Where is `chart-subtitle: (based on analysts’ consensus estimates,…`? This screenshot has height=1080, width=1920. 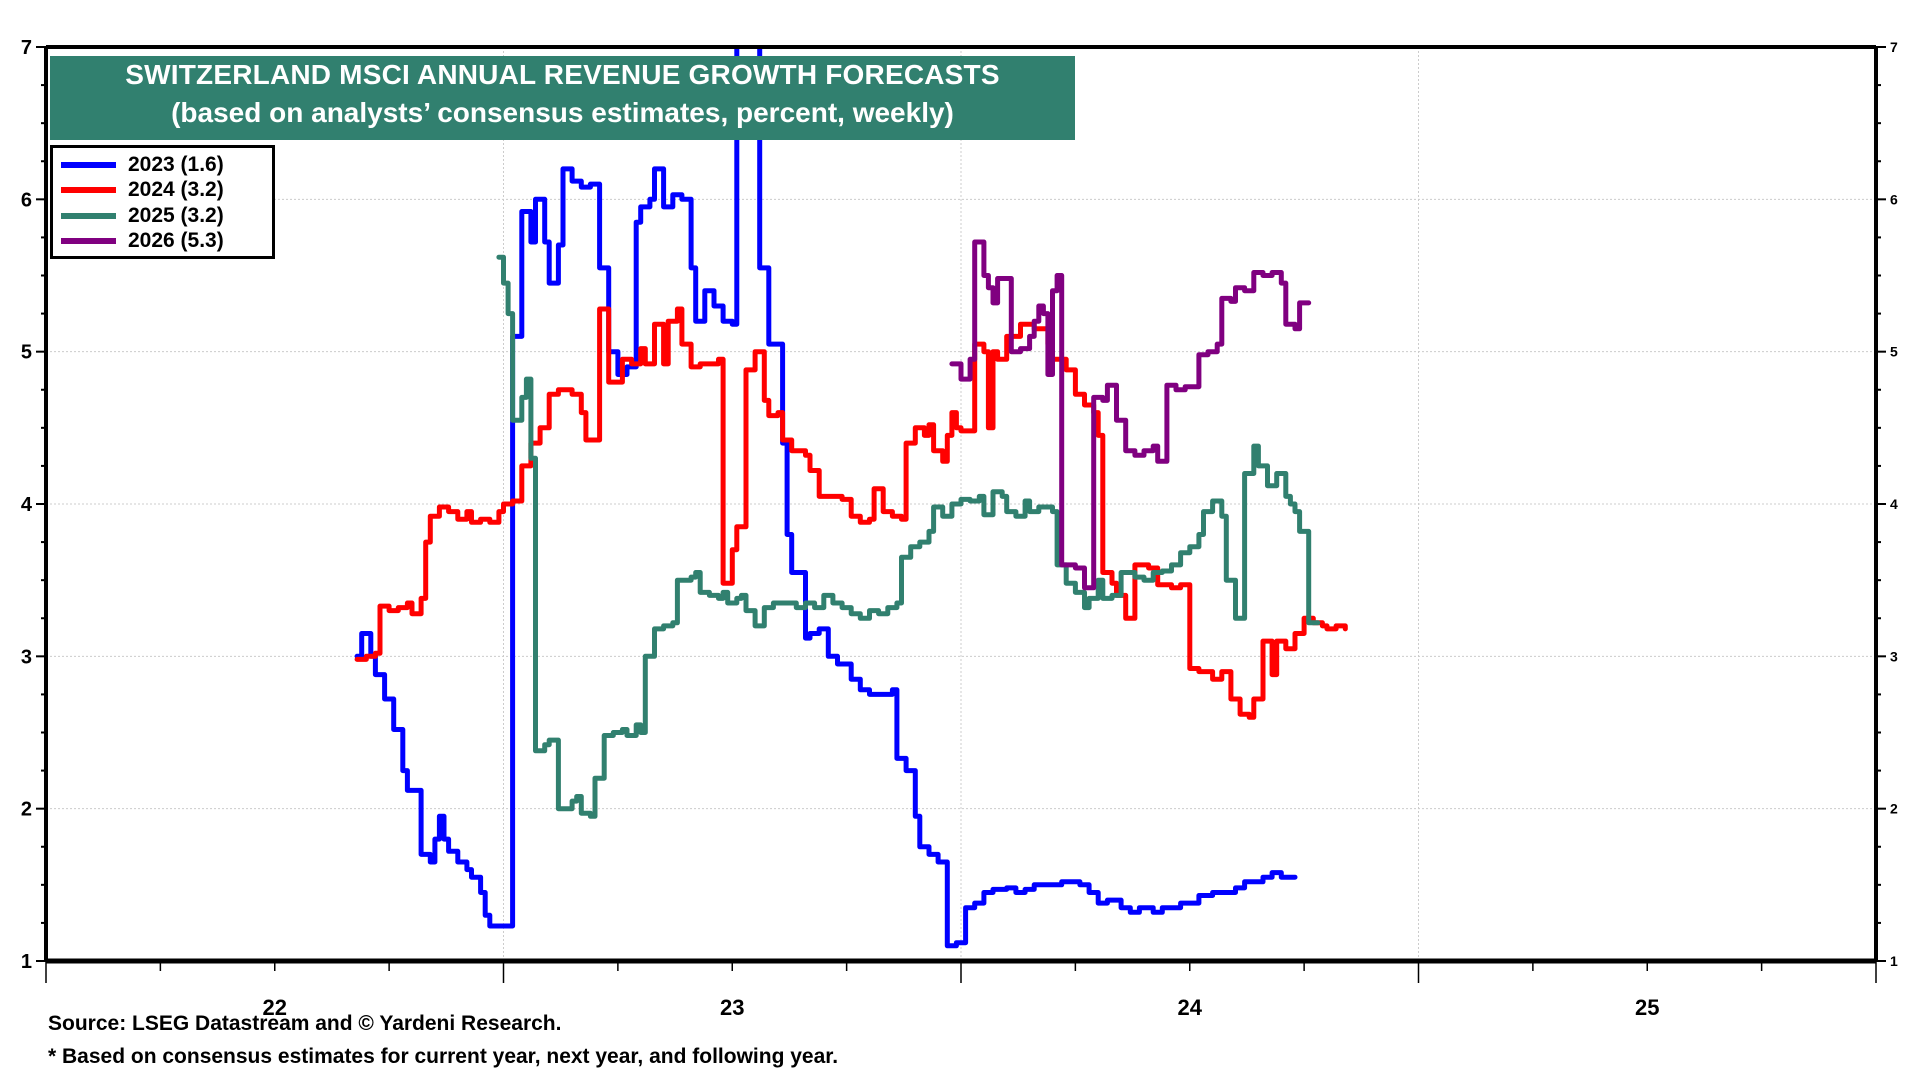
chart-subtitle: (based on analysts’ consensus estimates,… is located at coordinates (562, 112).